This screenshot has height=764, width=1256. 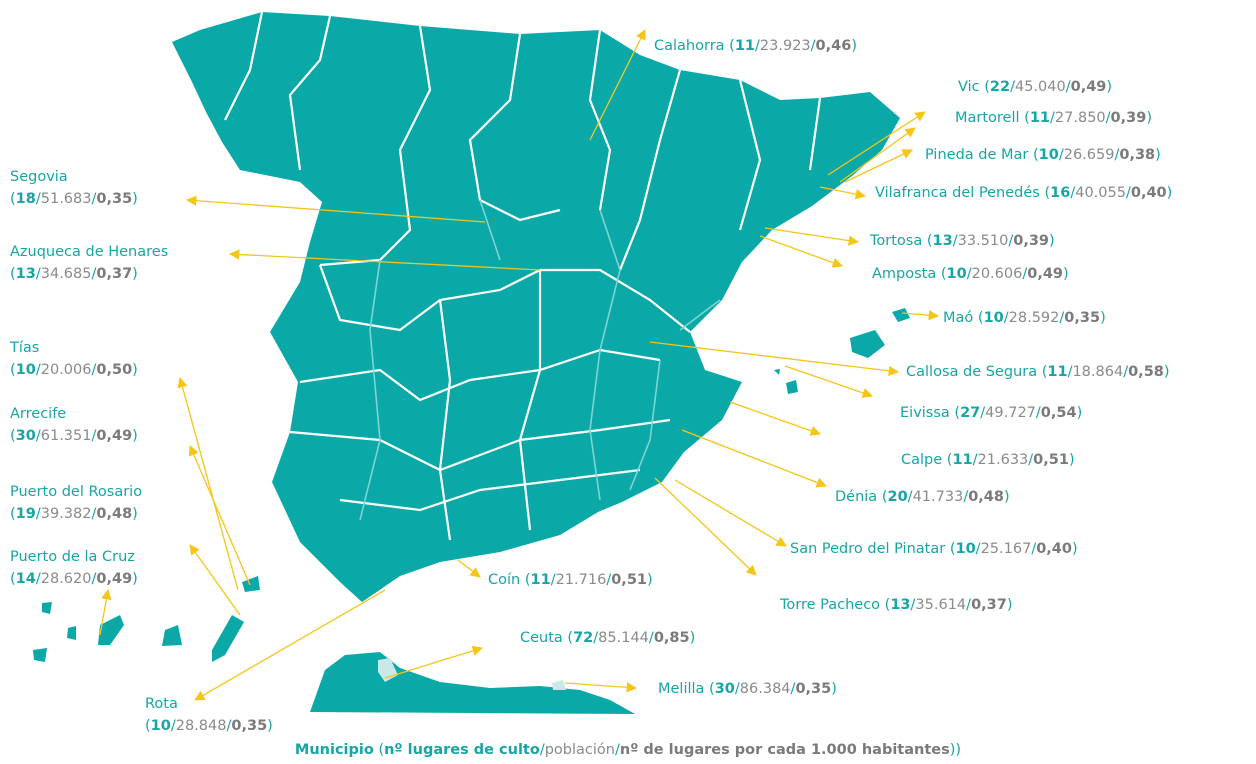 What do you see at coordinates (934, 549) in the screenshot?
I see `label: San Pedro del Pinatar (10/25.167/0,40)` at bounding box center [934, 549].